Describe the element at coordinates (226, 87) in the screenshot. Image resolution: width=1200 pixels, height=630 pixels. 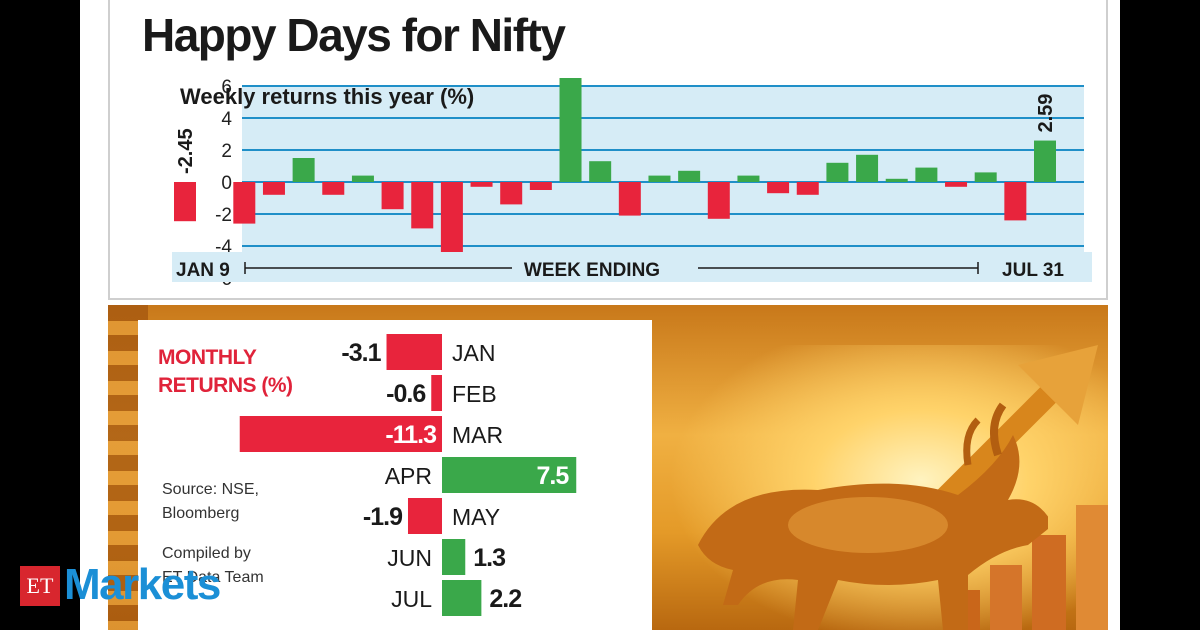
I see `y-tick-label: 6` at that location.